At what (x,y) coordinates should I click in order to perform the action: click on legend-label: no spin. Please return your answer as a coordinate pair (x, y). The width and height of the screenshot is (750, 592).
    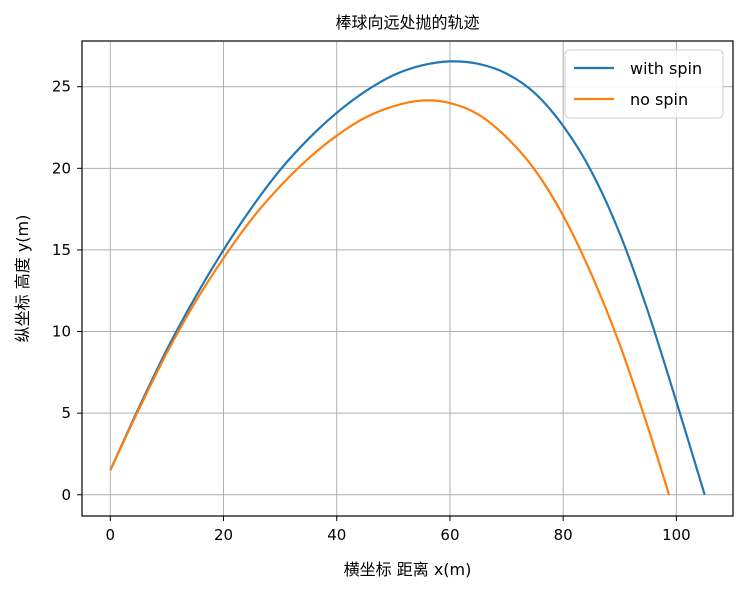
    Looking at the image, I should click on (659, 99).